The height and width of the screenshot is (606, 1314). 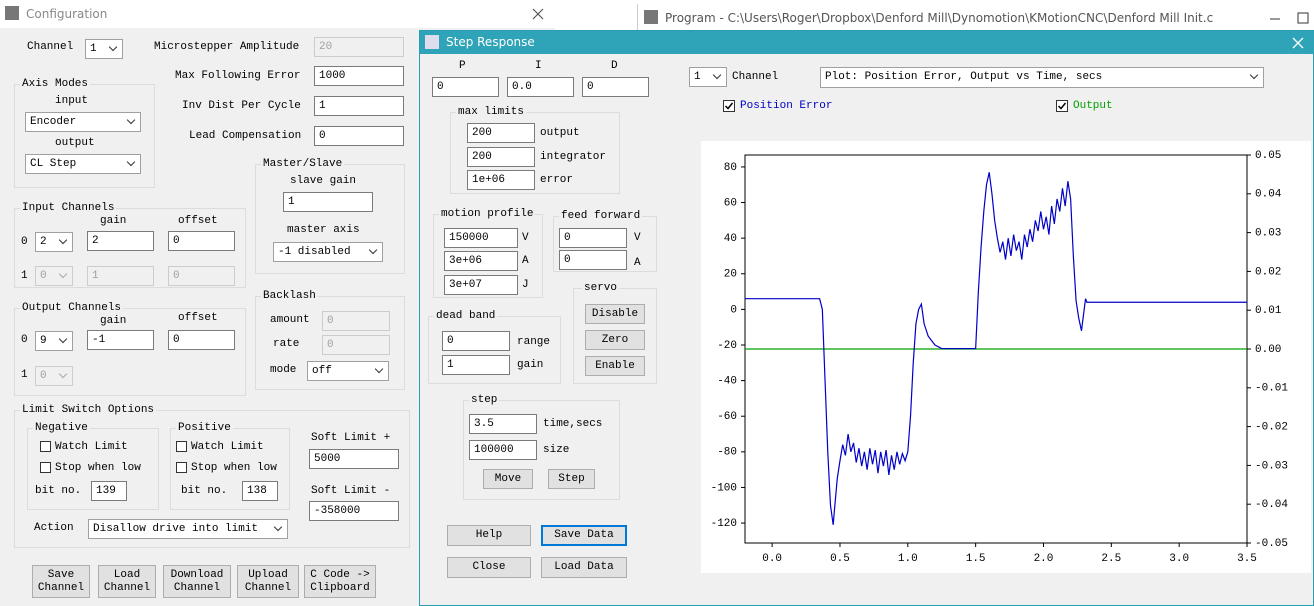 What do you see at coordinates (245, 136) in the screenshot?
I see `label: Lead Compensation` at bounding box center [245, 136].